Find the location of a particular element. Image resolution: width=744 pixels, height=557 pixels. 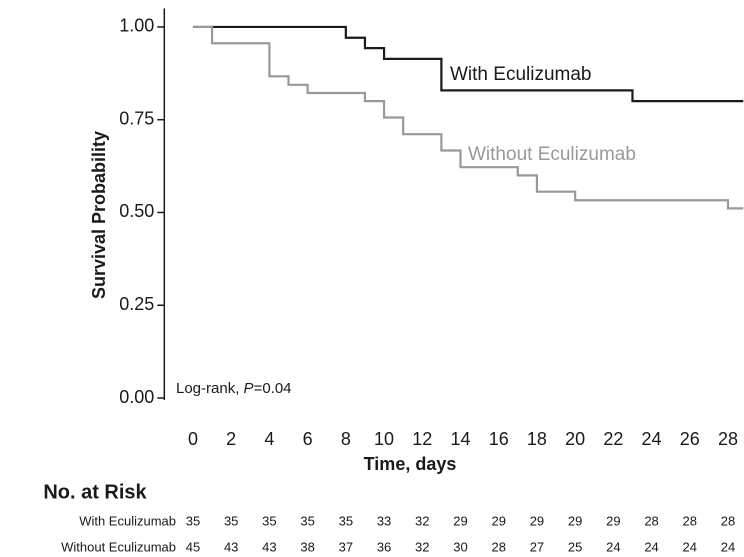

x-tick-label: 18 is located at coordinates (537, 439).